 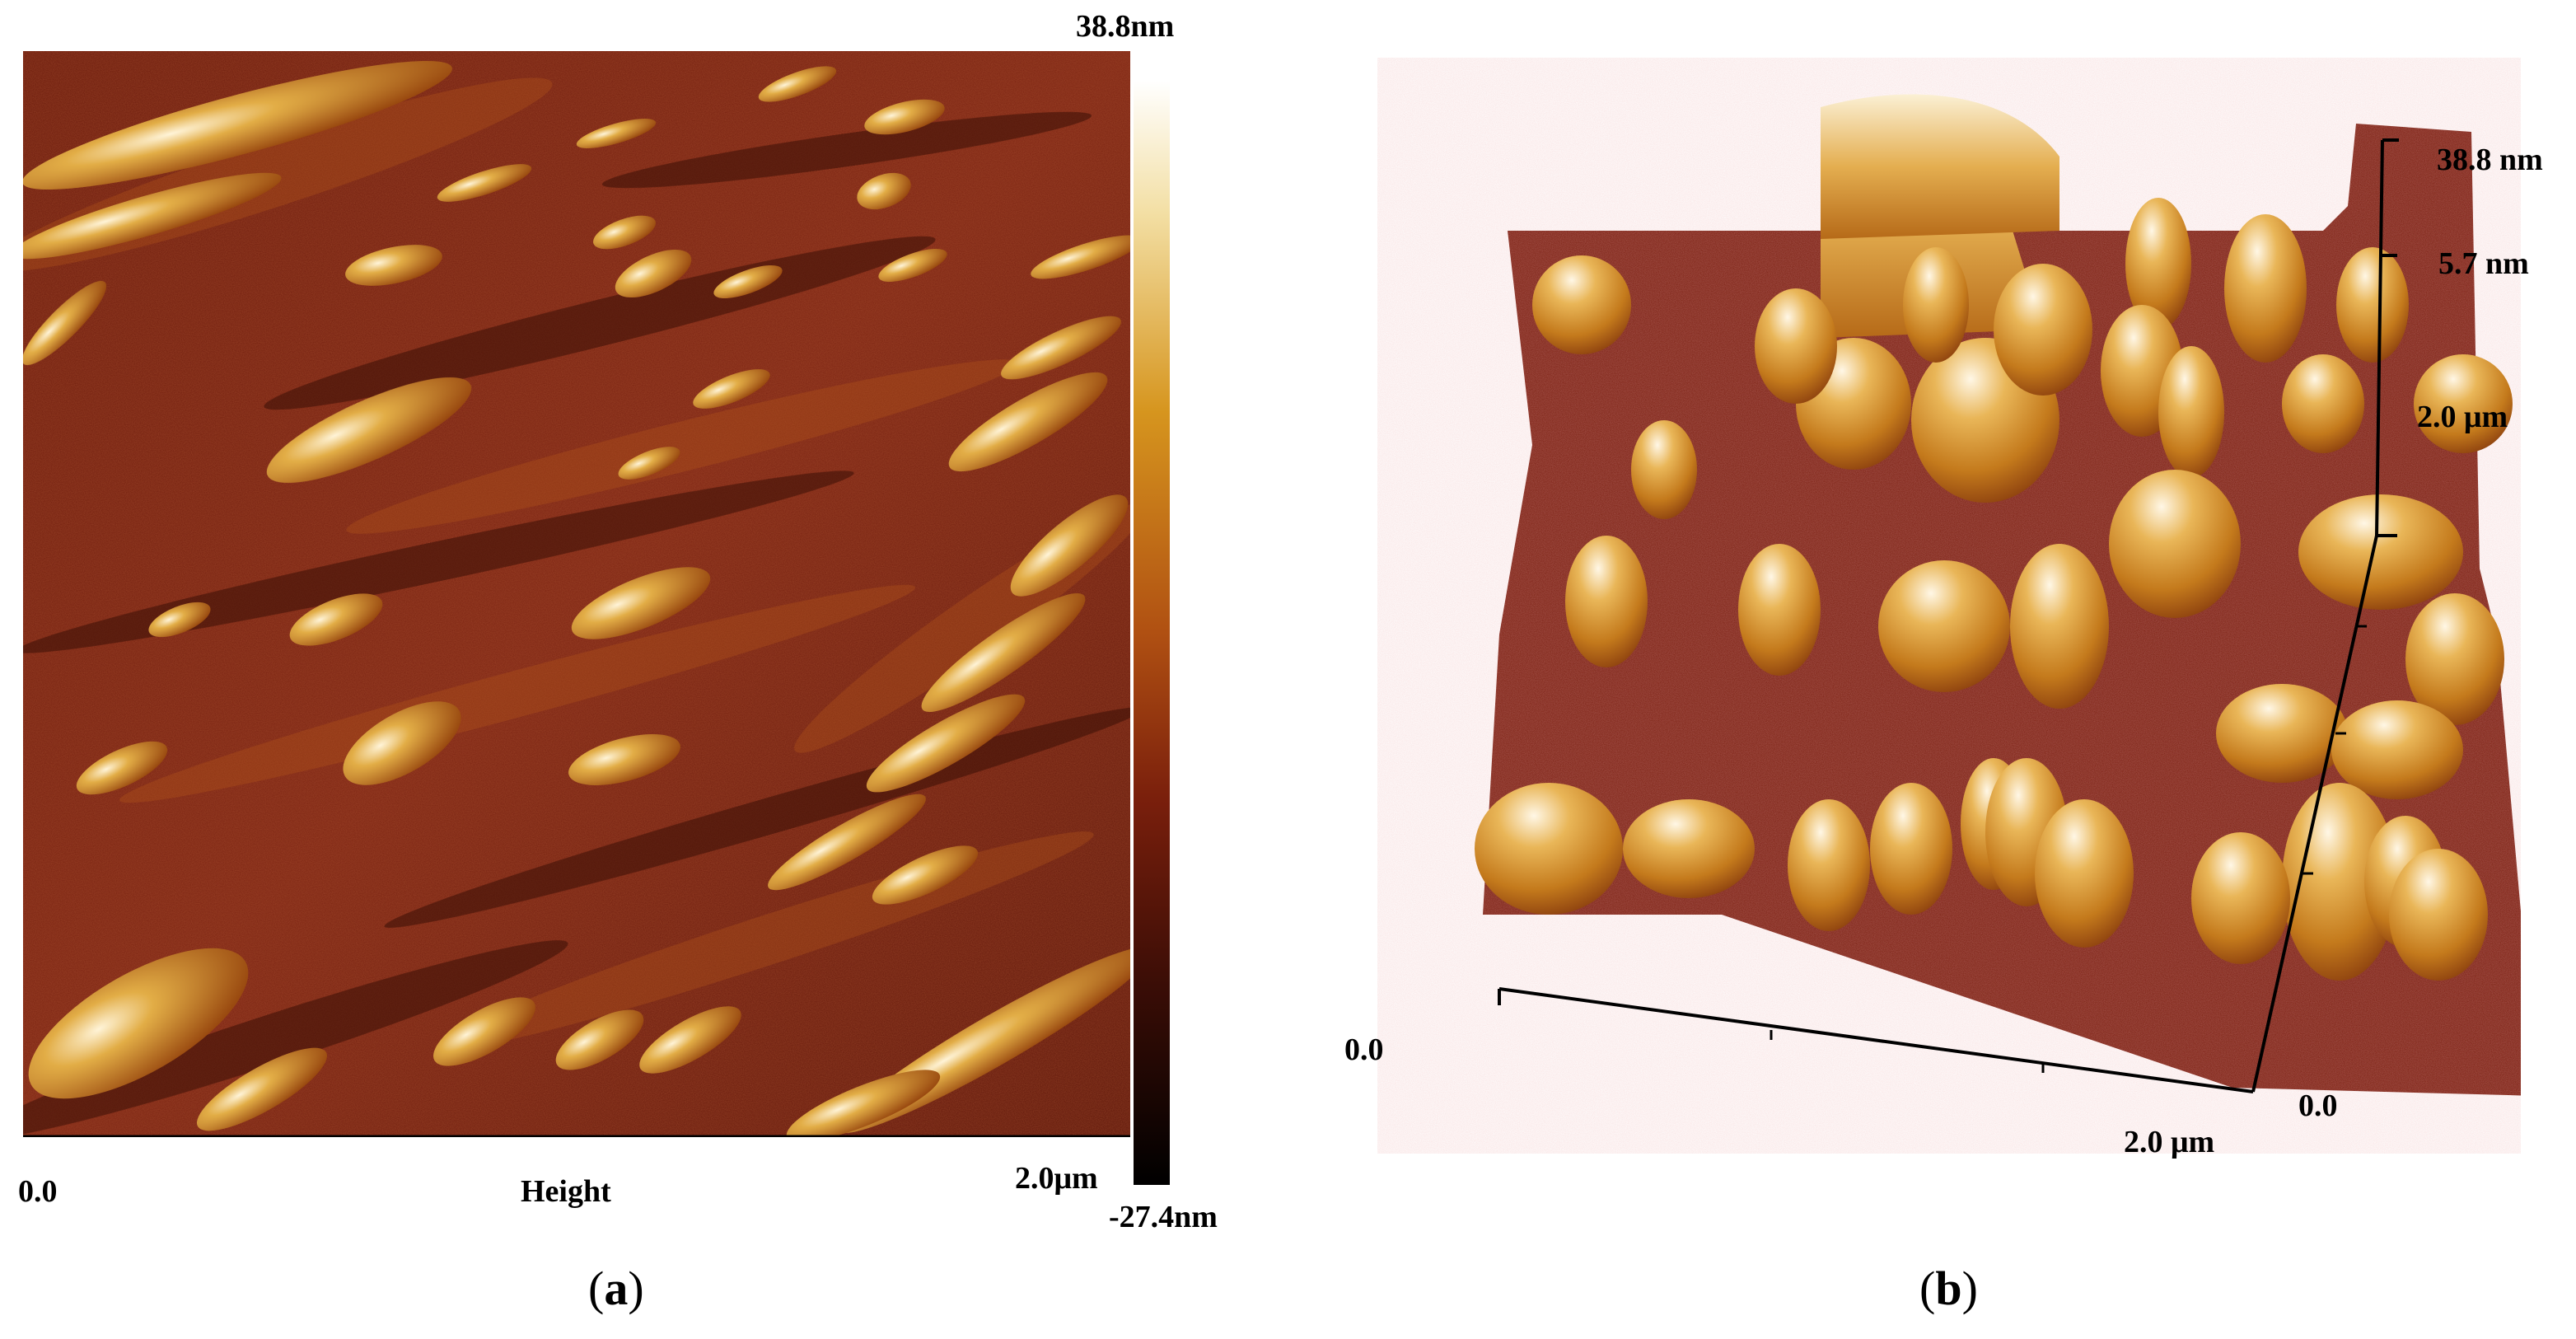 I want to click on colorbar-min-label: -27.4nm, so click(x=1163, y=1217).